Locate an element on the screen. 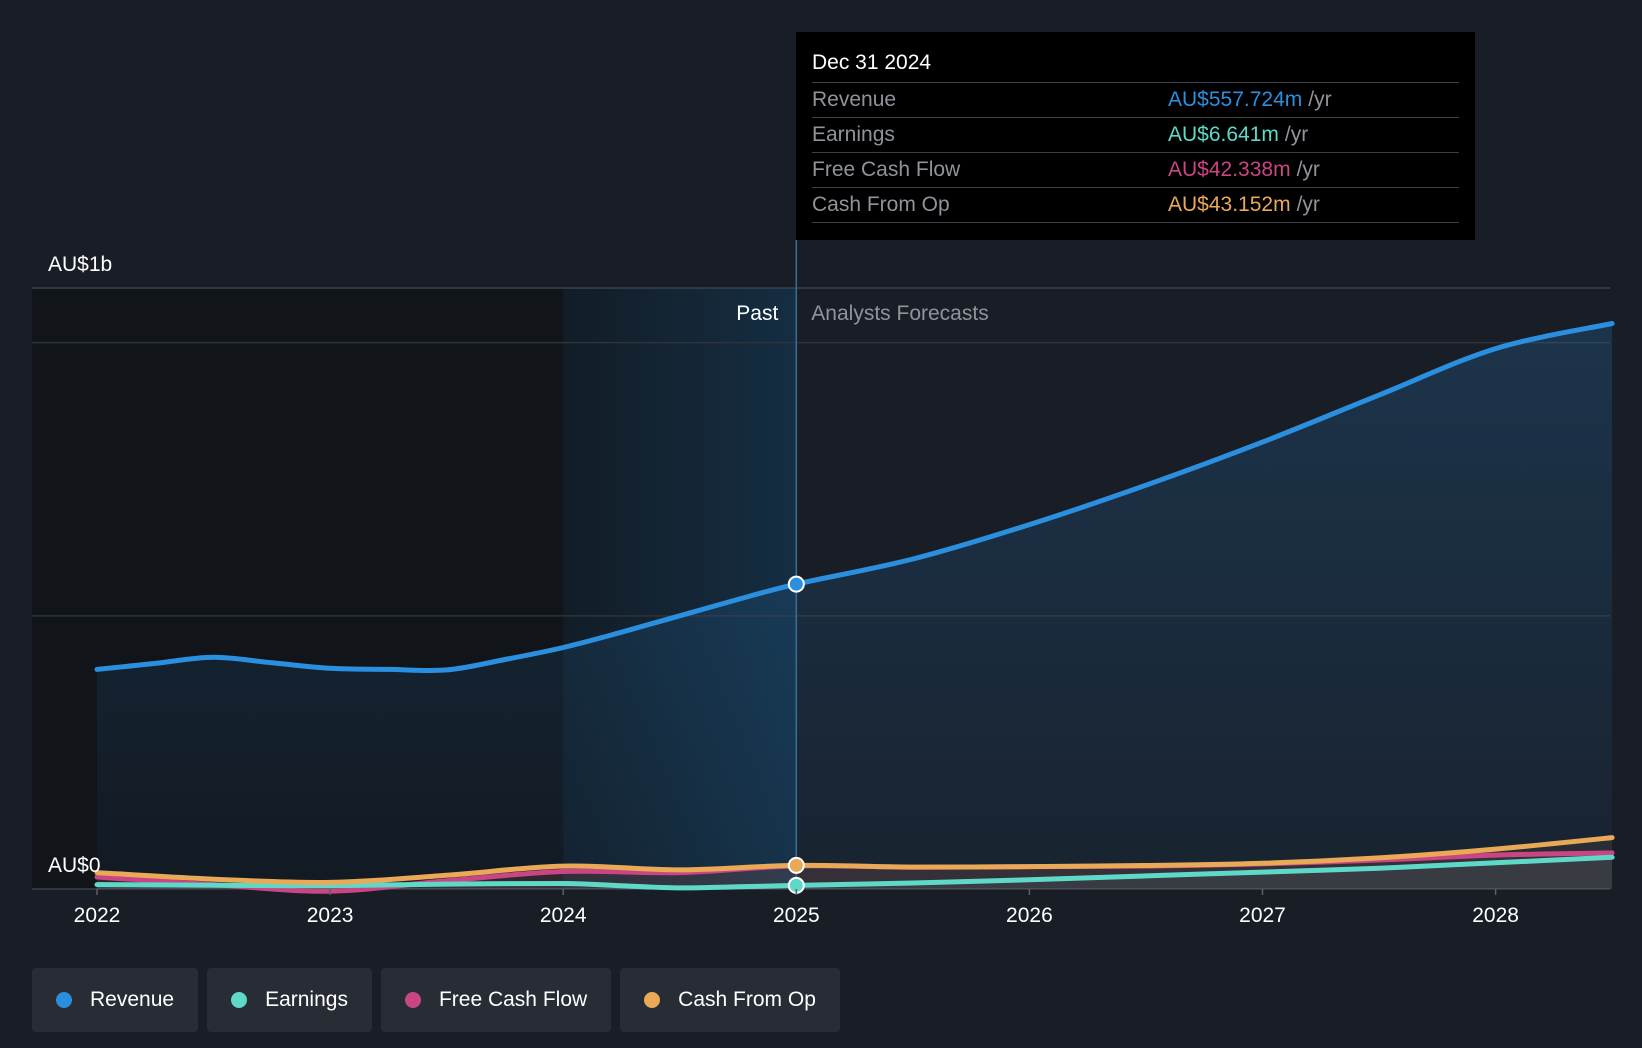  x-tick-label: 2027 is located at coordinates (1262, 915).